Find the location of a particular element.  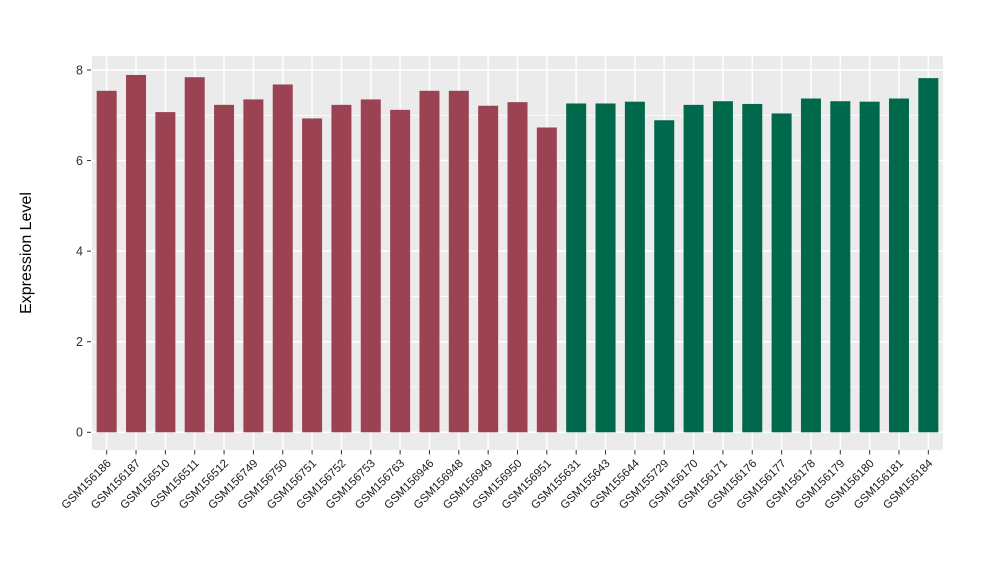

y-tick-label-8: 8 is located at coordinates (79, 70).